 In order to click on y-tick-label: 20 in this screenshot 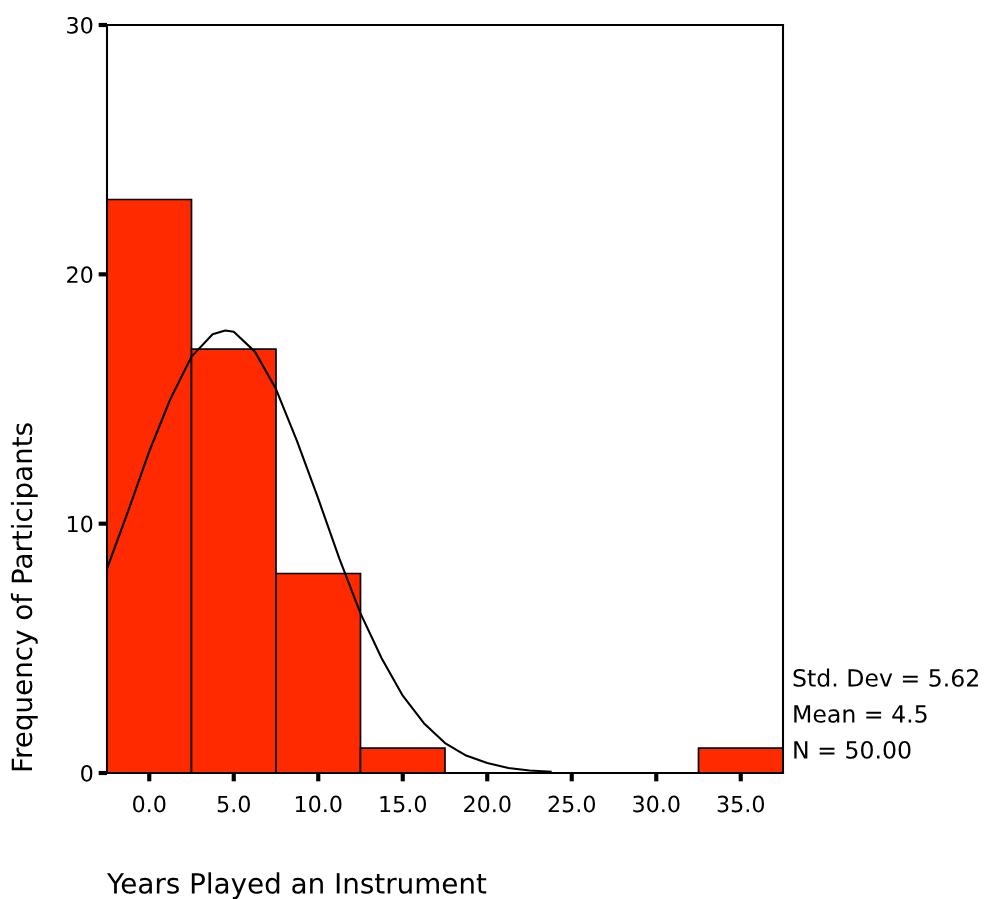, I will do `click(80, 275)`.